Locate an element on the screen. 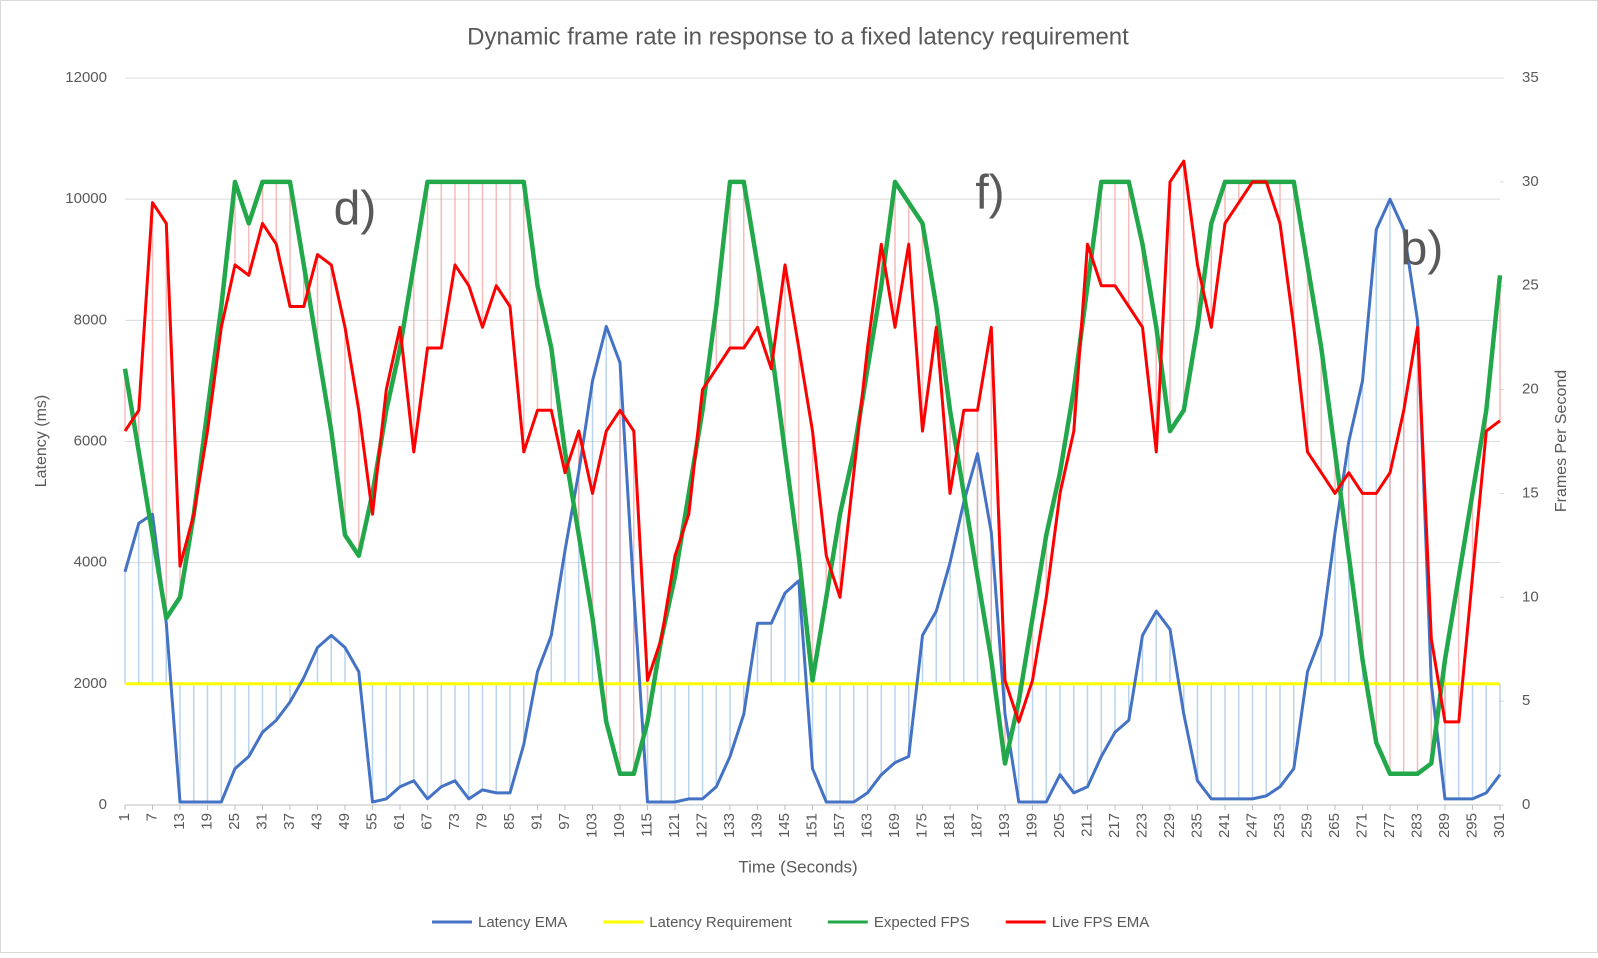 The height and width of the screenshot is (958, 1598). y2-tick-label: 0 is located at coordinates (1526, 804).